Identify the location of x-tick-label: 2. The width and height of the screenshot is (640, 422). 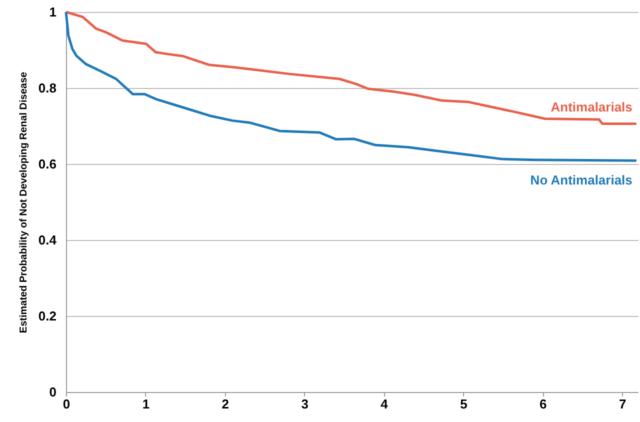
(226, 404).